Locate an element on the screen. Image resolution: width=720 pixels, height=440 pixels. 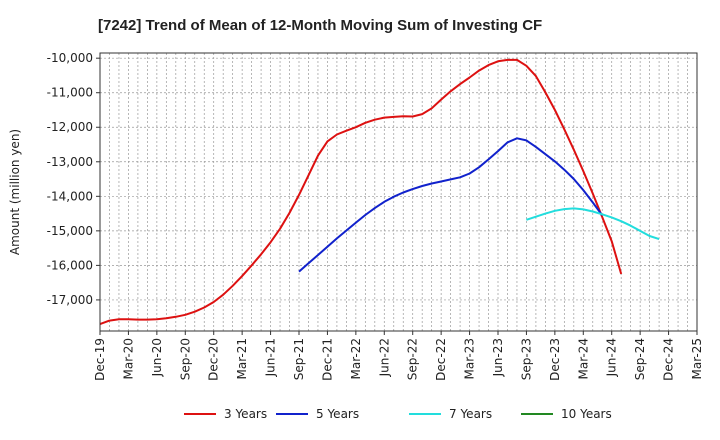
y-tick-label: -12,000 is located at coordinates (70, 127).